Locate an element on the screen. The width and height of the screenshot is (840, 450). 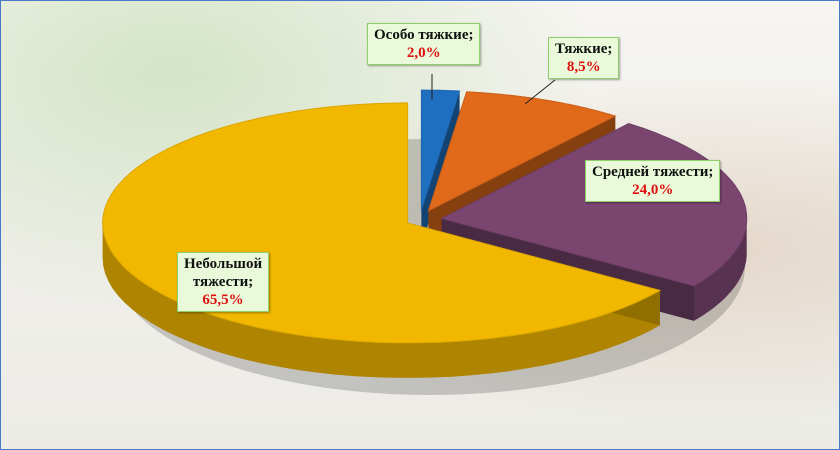
leader-line-tyazhkie is located at coordinates (540, 92).